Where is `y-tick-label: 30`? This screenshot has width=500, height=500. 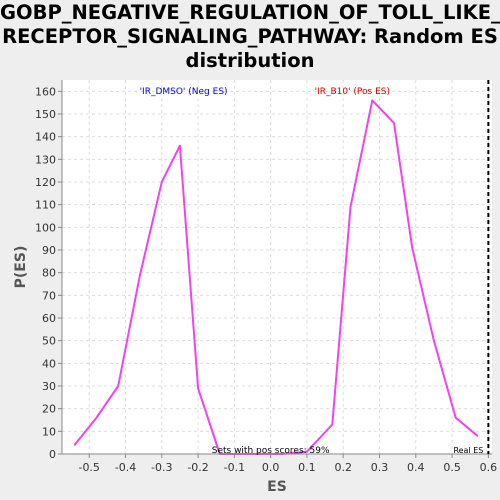
y-tick-label: 30 is located at coordinates (49, 386).